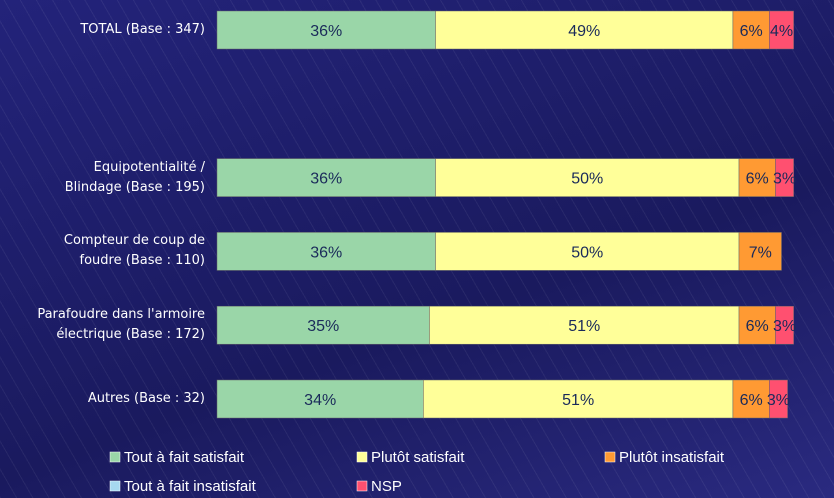 The image size is (834, 498). I want to click on value-label: 4%, so click(781, 31).